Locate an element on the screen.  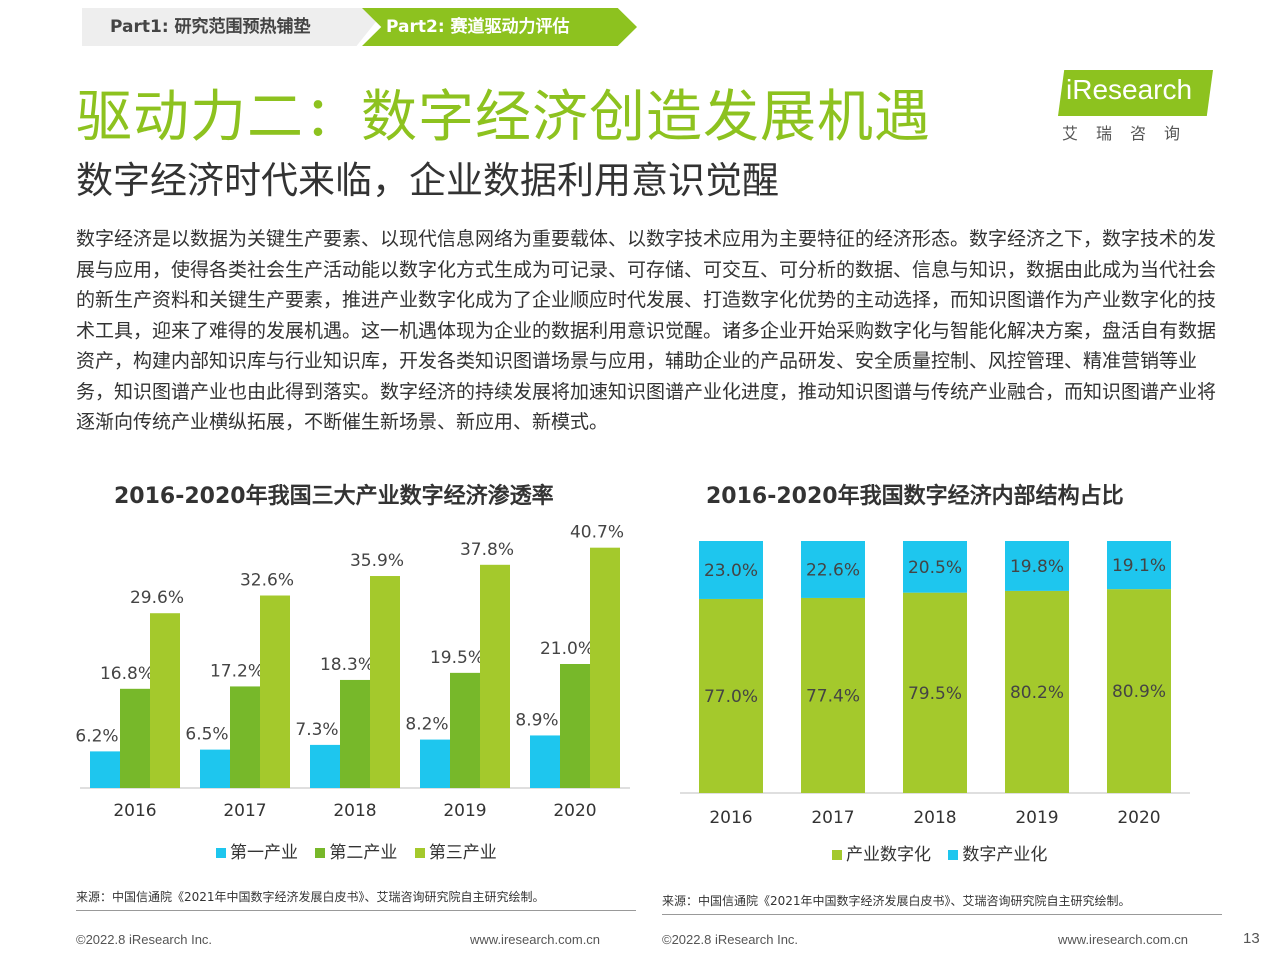
logo-brand: iResearch is located at coordinates (1129, 89).